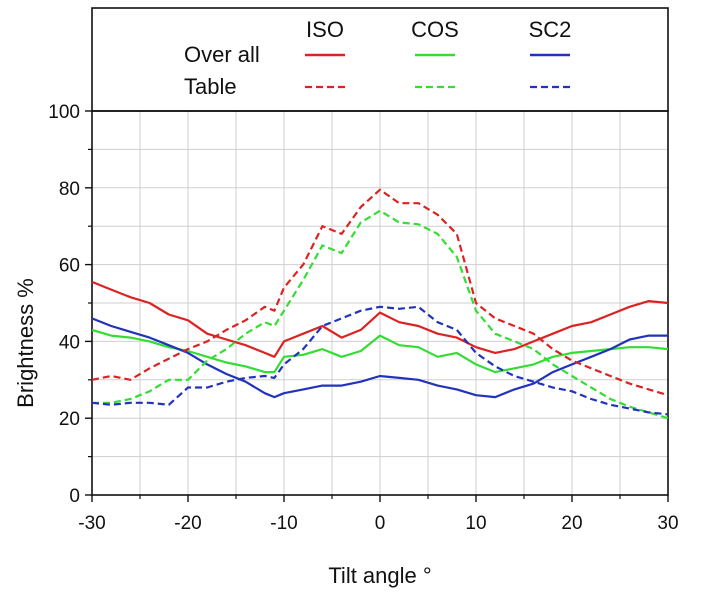 The height and width of the screenshot is (596, 701). Describe the element at coordinates (325, 29) in the screenshot. I see `legend-column-iso: ISO` at that location.